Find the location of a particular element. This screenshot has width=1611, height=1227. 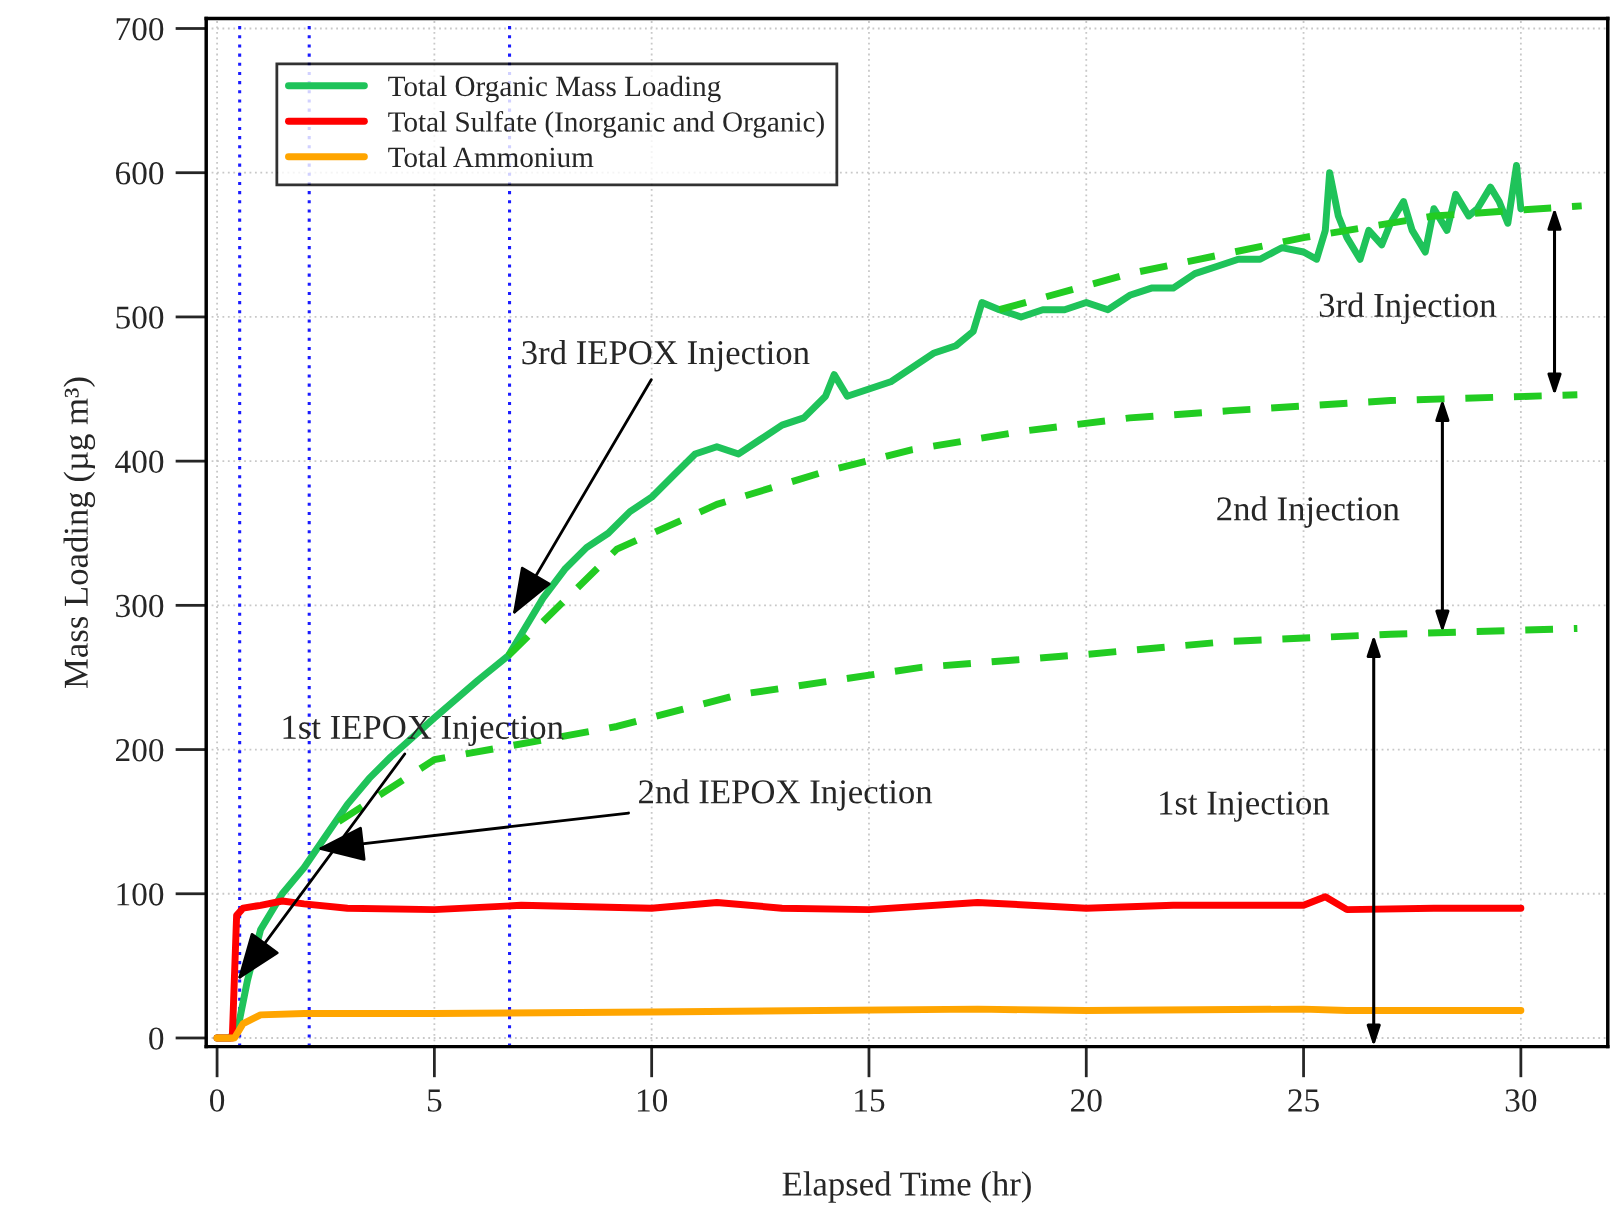

y-axis-title: Mass Loading (µg m³) is located at coordinates (79, 533).